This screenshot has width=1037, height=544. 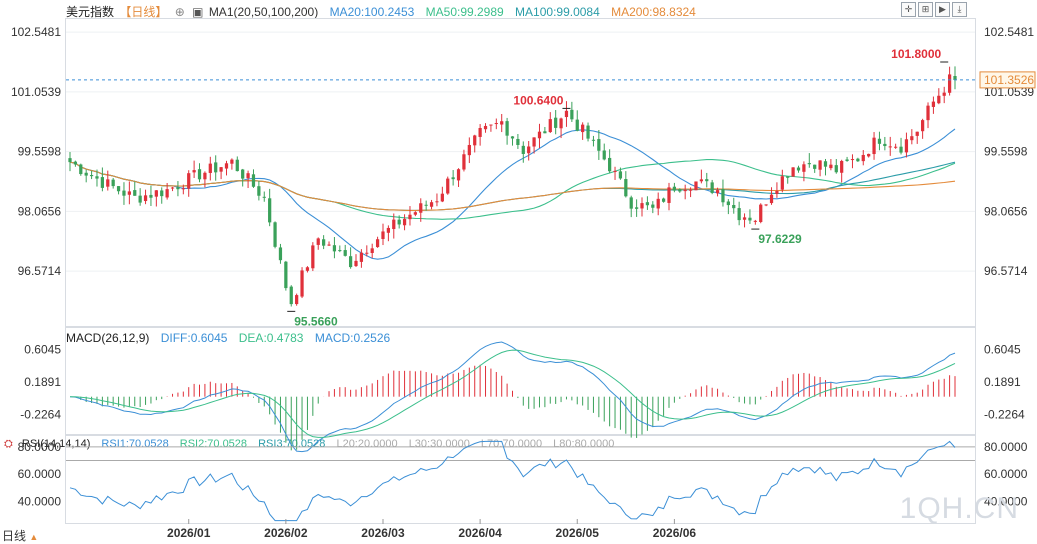 I want to click on export-icon: ⤓, so click(x=959, y=9).